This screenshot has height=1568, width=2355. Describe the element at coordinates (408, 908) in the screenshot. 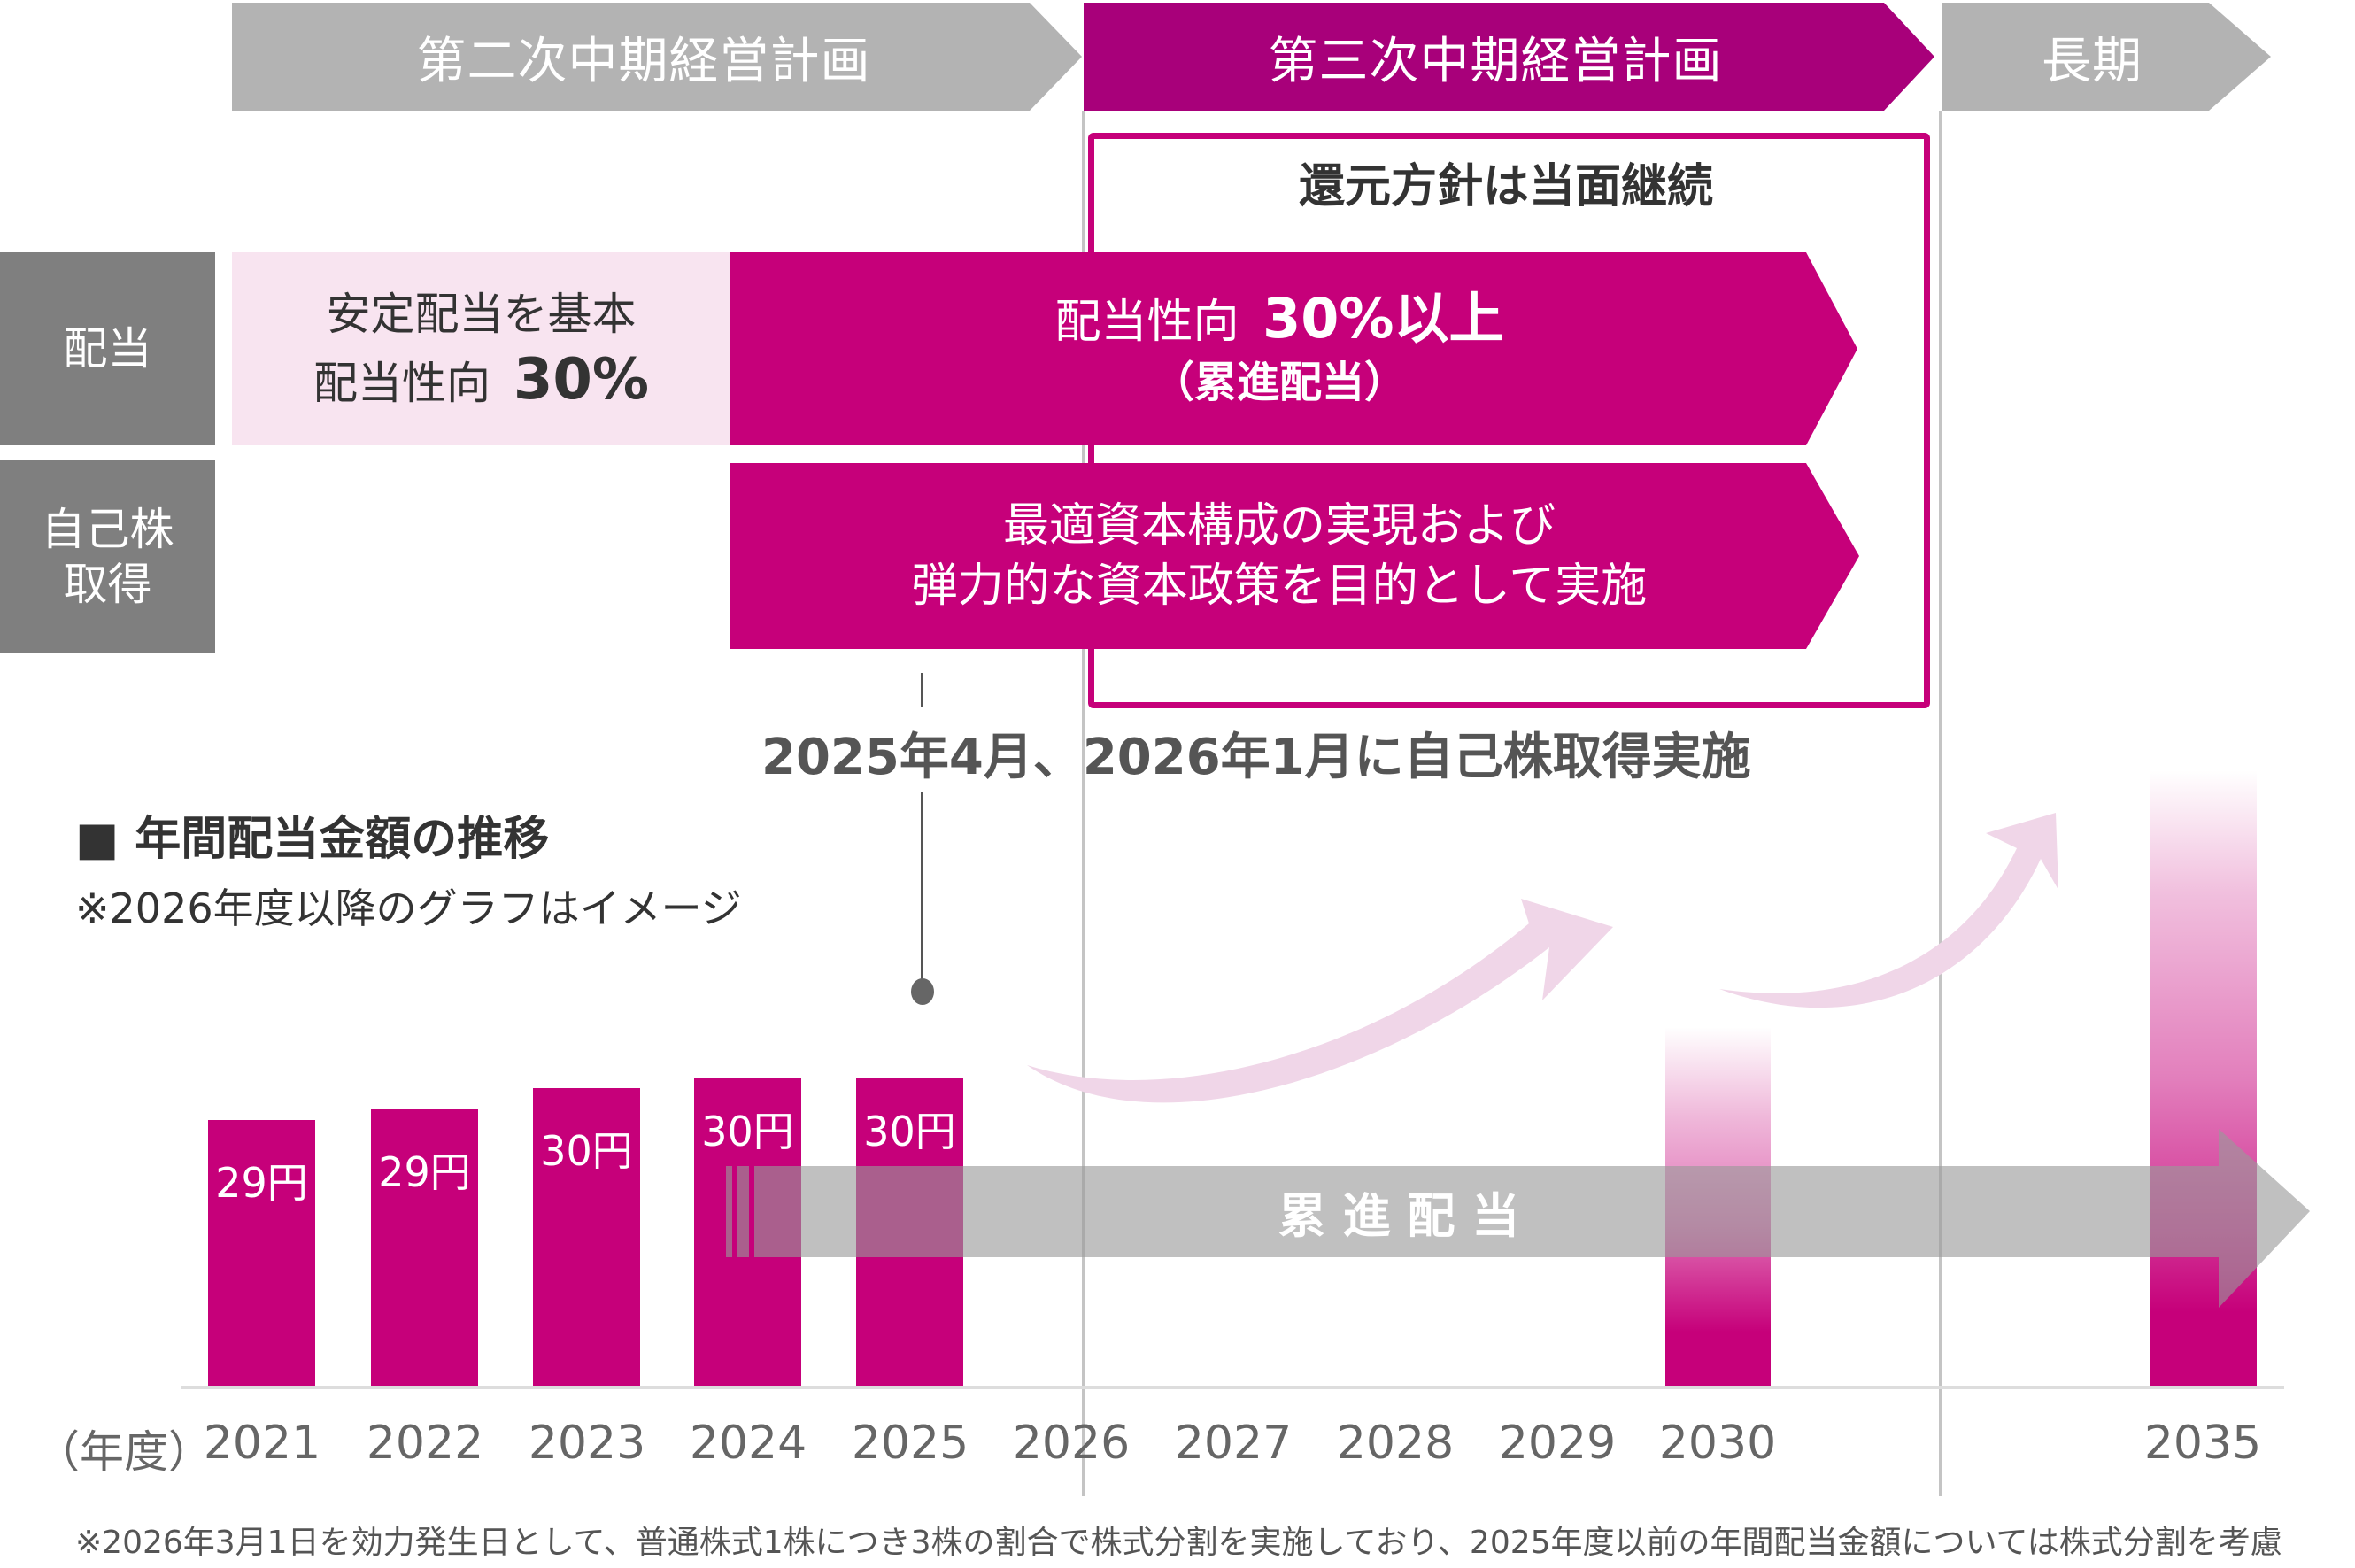

I see `chart-note: ※2026年度以降のグラフはイメージ` at that location.